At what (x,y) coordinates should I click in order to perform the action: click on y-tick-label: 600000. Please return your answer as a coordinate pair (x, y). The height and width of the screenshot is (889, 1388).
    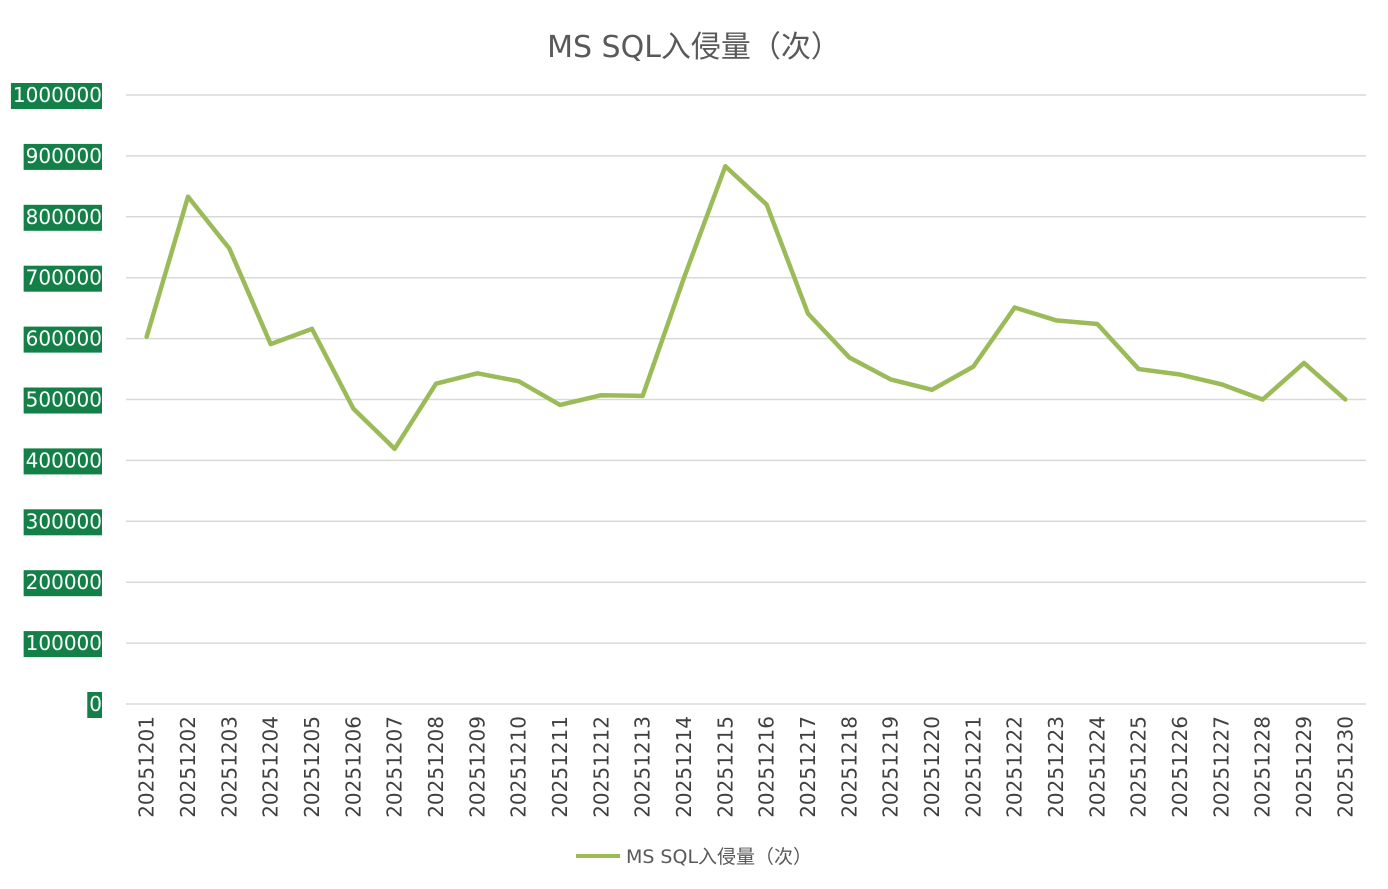
    Looking at the image, I should click on (64, 339).